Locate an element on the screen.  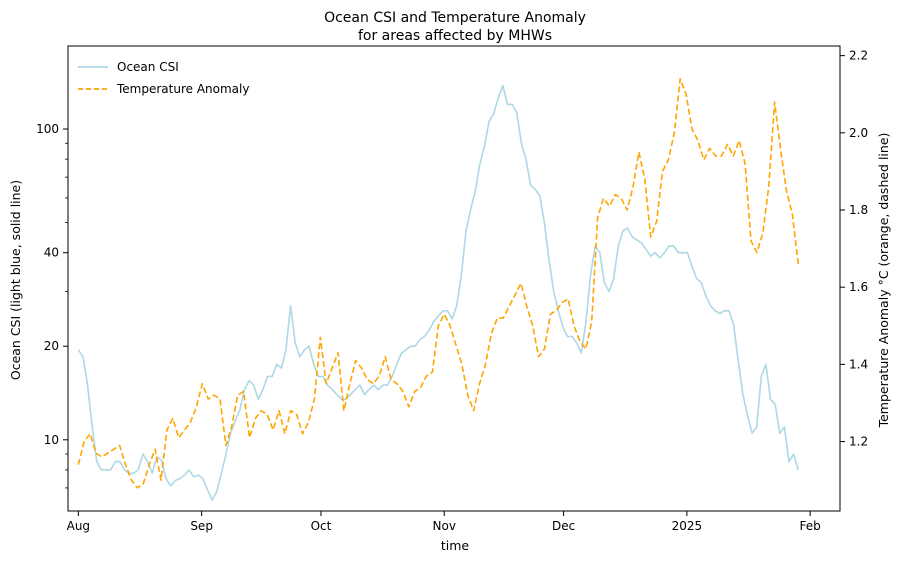
x-tick-label-5: 2025 is located at coordinates (687, 526).